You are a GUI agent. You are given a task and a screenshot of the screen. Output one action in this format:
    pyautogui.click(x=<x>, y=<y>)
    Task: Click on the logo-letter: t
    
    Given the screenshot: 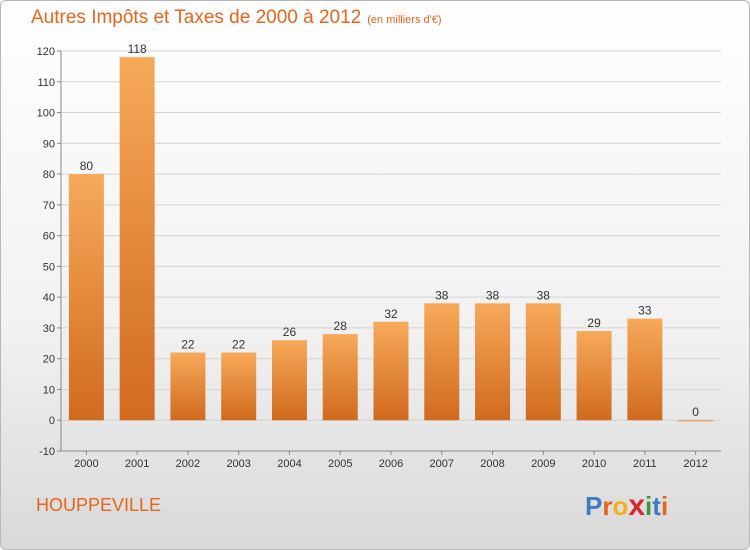 What is the action you would take?
    pyautogui.click(x=656, y=506)
    